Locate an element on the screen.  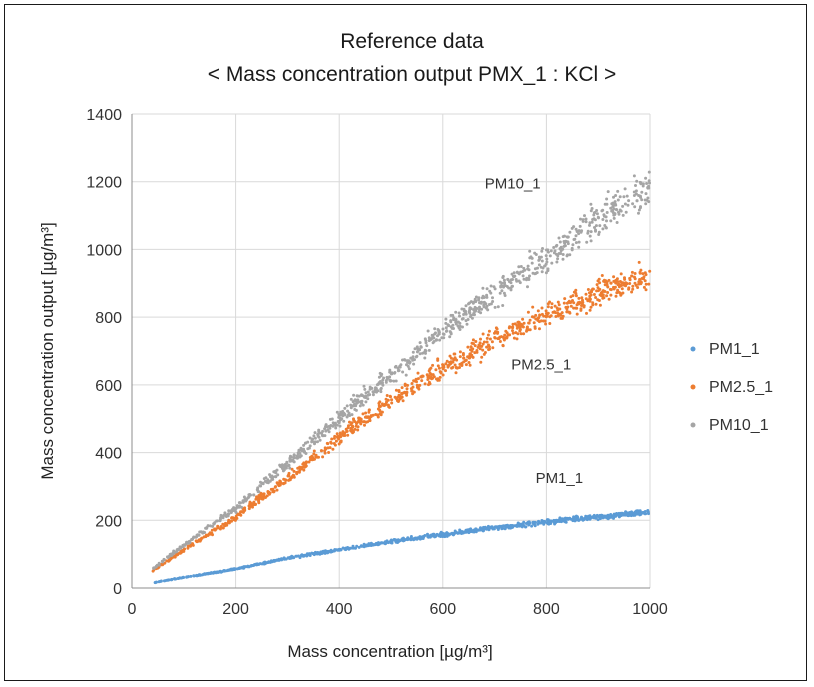
annotations: PM10_1 PM2.5_1 PM1_1 is located at coordinates (534, 331).